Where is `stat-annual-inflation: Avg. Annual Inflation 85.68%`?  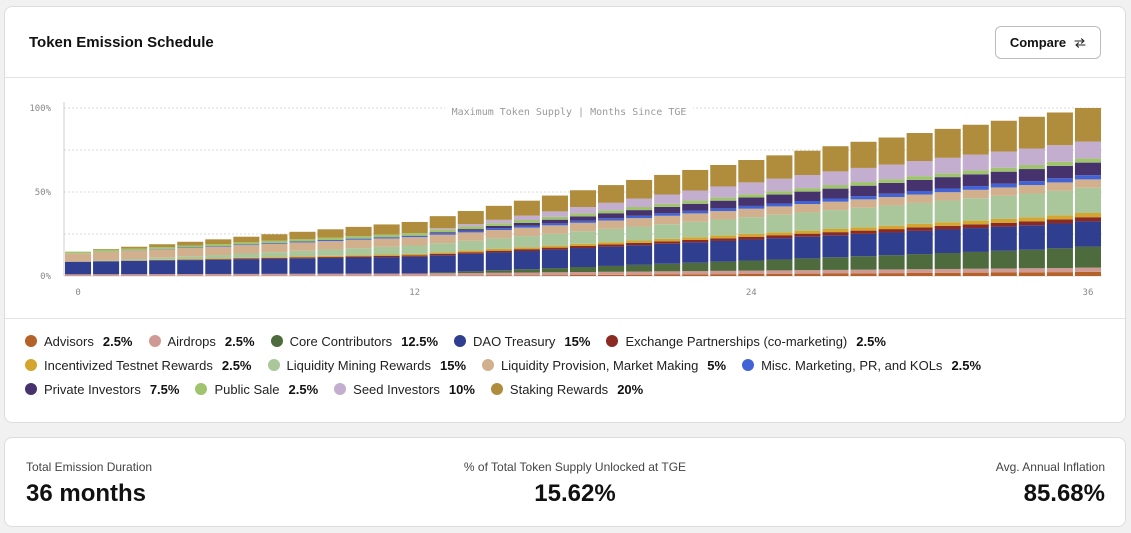 stat-annual-inflation: Avg. Annual Inflation 85.68% is located at coordinates (1050, 484).